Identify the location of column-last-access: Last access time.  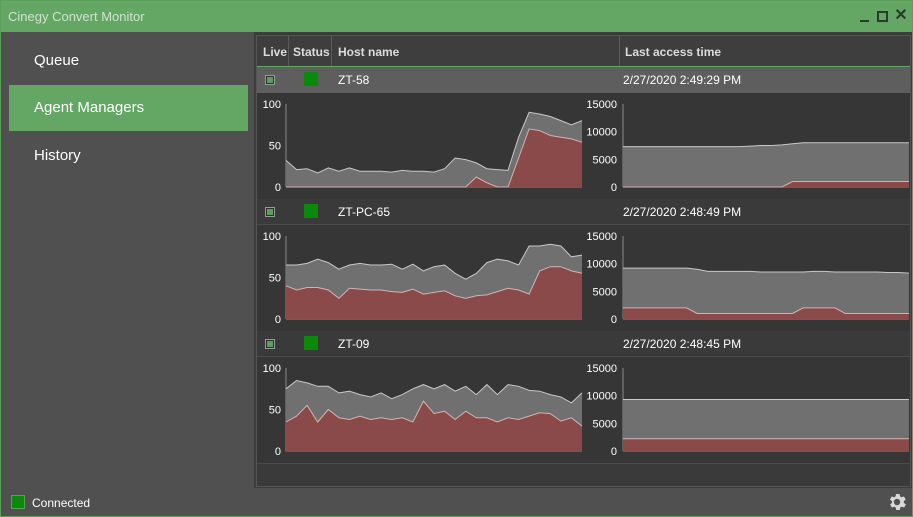
(673, 52).